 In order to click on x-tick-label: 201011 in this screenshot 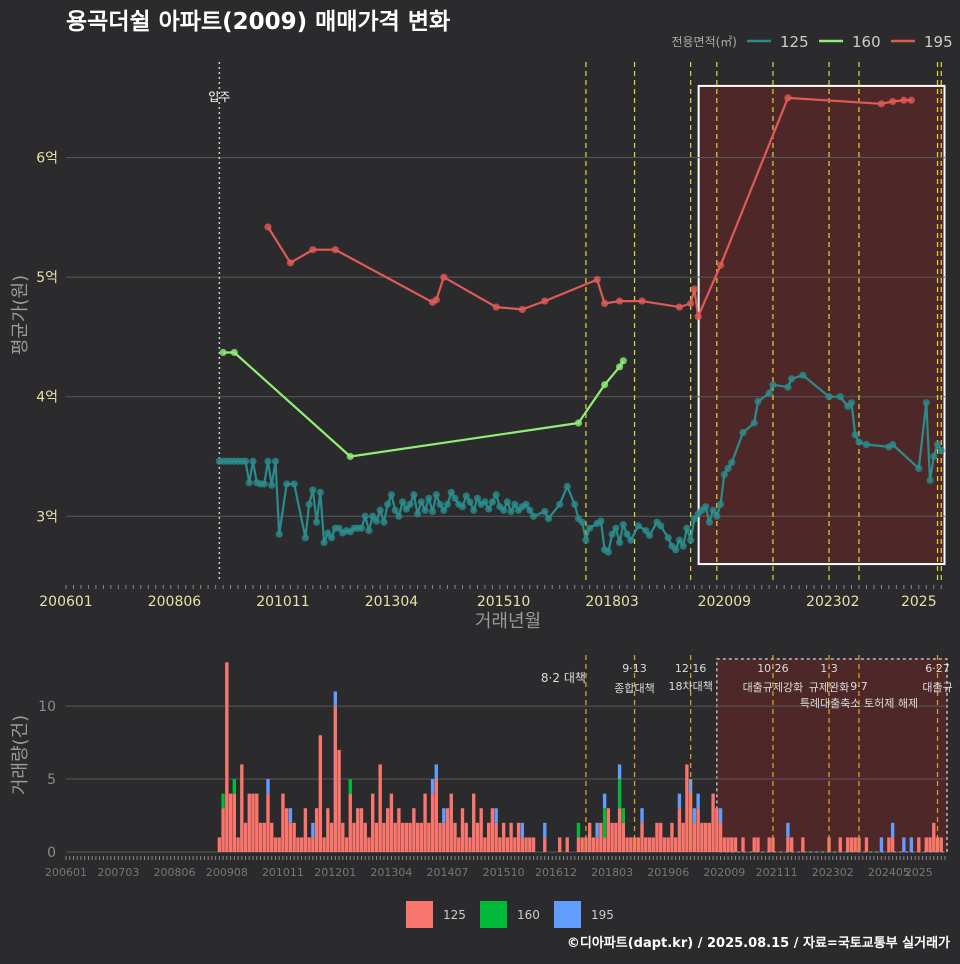, I will do `click(282, 602)`.